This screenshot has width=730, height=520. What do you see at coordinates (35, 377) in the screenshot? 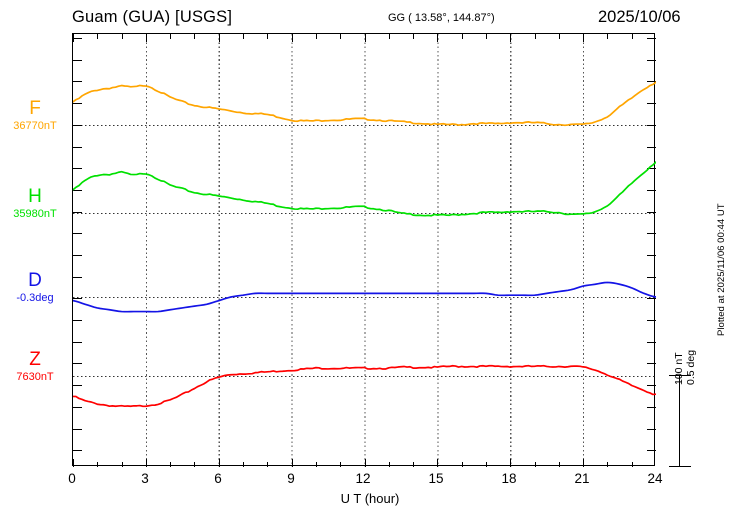
I see `component-value-z: 7630nT` at bounding box center [35, 377].